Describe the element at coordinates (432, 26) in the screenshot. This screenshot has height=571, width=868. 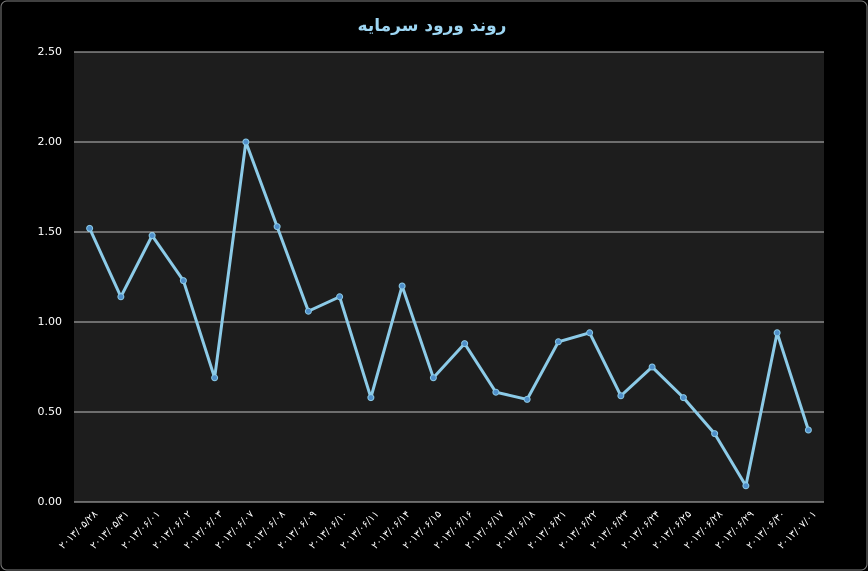
I see `chart-title: روند ورود سرمایه` at that location.